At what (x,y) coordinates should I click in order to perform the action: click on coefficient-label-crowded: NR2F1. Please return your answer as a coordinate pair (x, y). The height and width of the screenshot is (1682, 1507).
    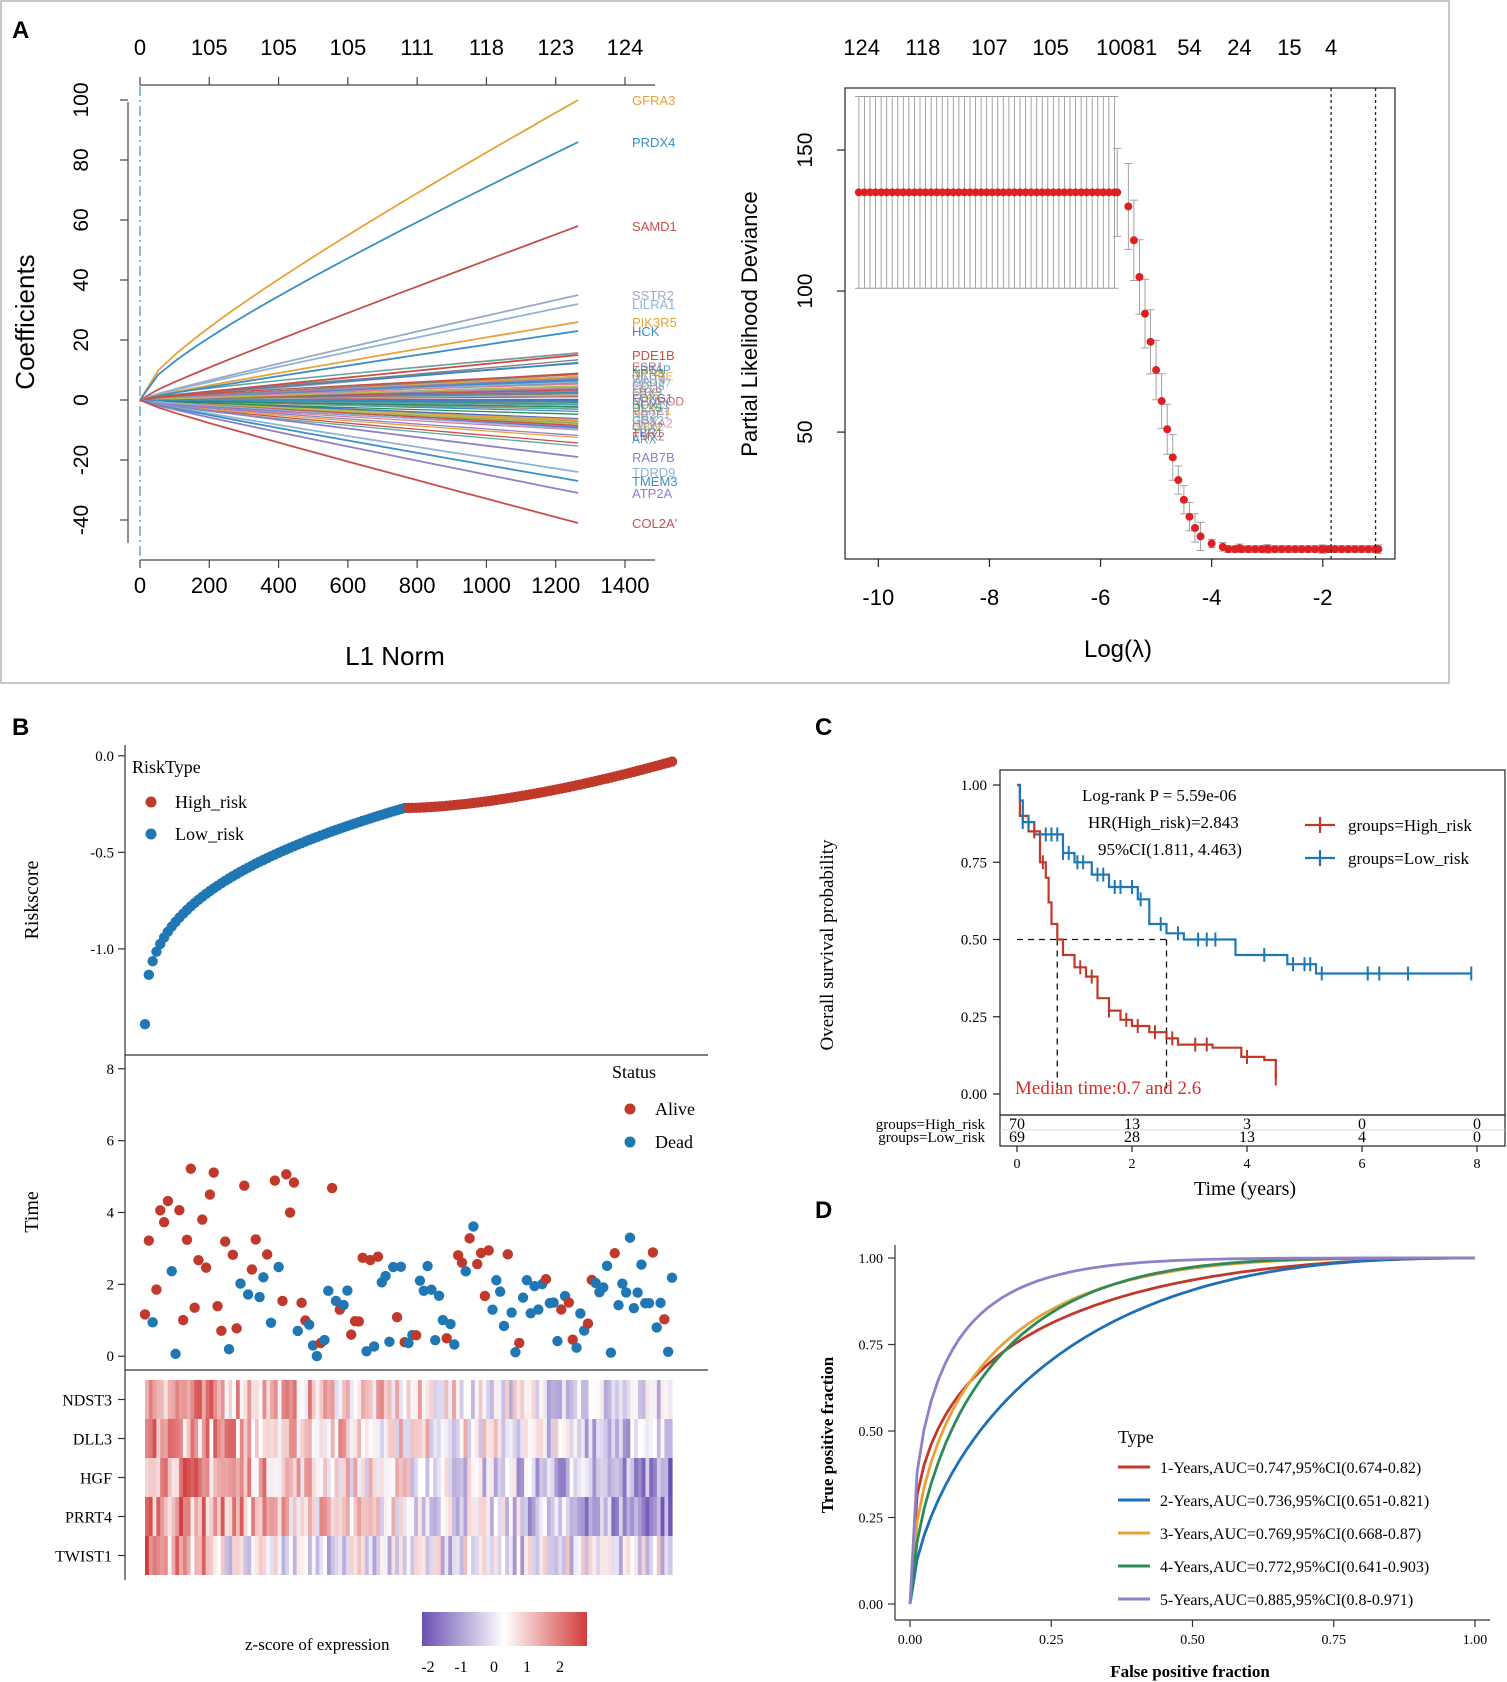
    Looking at the image, I should click on (651, 414).